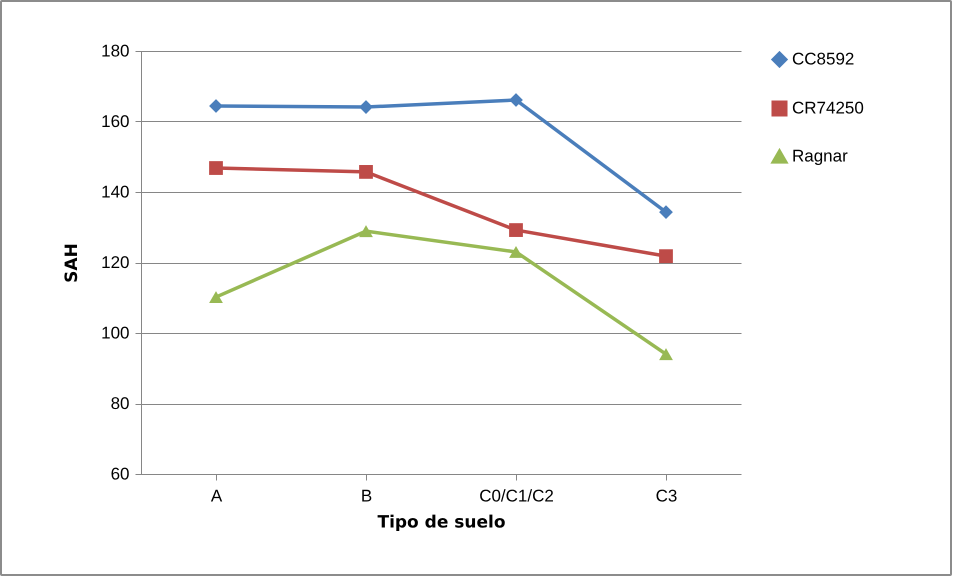  What do you see at coordinates (115, 51) in the screenshot?
I see `y-tick-label: 180` at bounding box center [115, 51].